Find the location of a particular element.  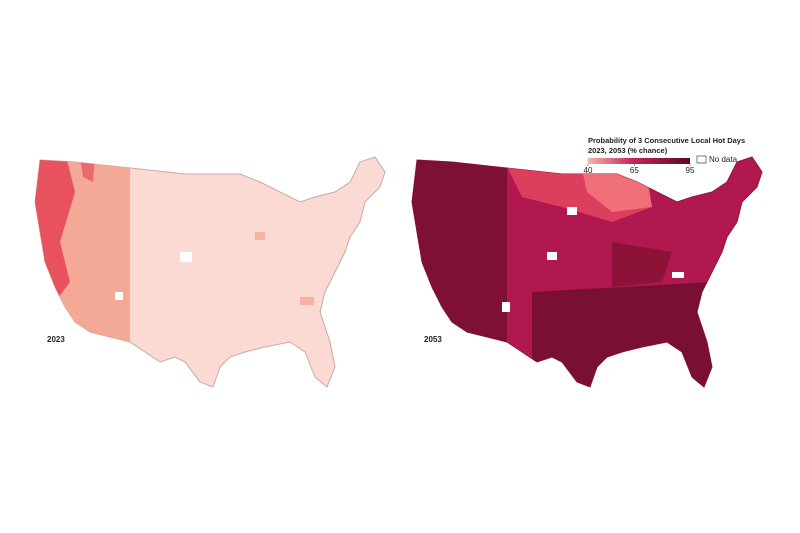

legend-tick-label: 95 is located at coordinates (690, 170).